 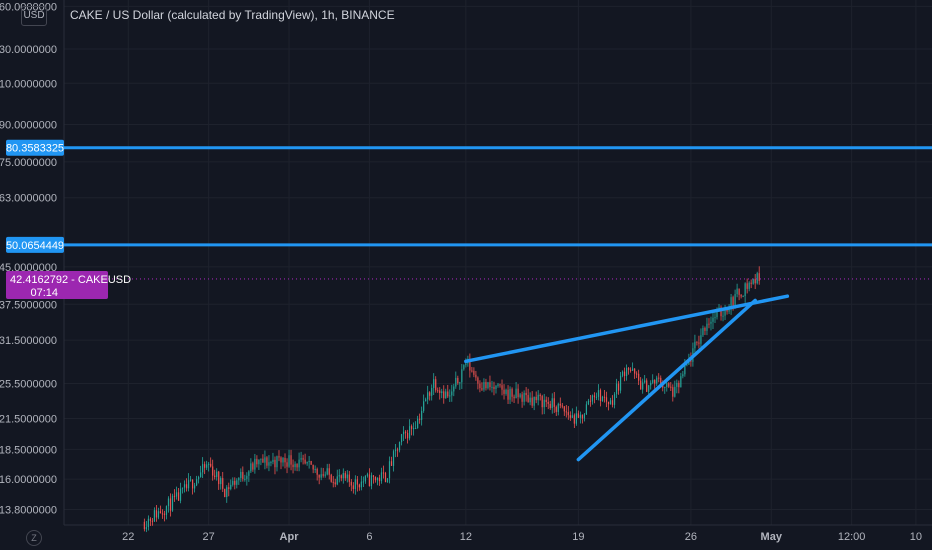 I want to click on auto-scale-button: Z, so click(x=34, y=538).